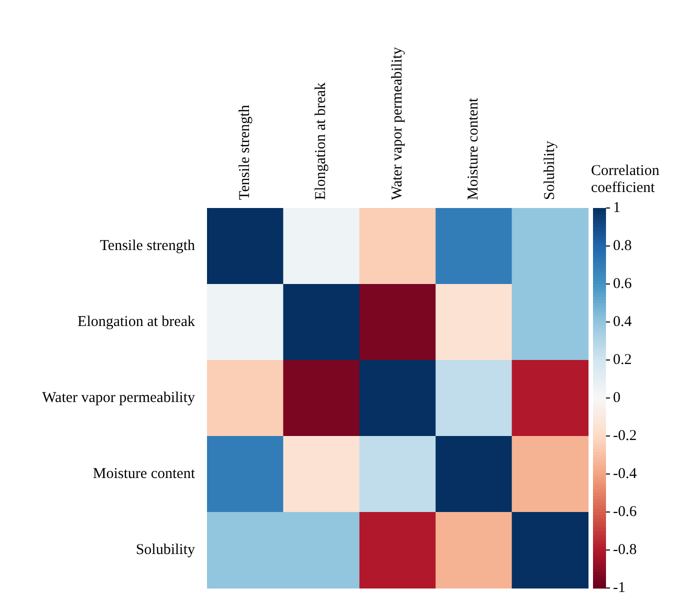 This screenshot has height=594, width=678. What do you see at coordinates (321, 141) in the screenshot?
I see `x-tick-label: Elongation at break` at bounding box center [321, 141].